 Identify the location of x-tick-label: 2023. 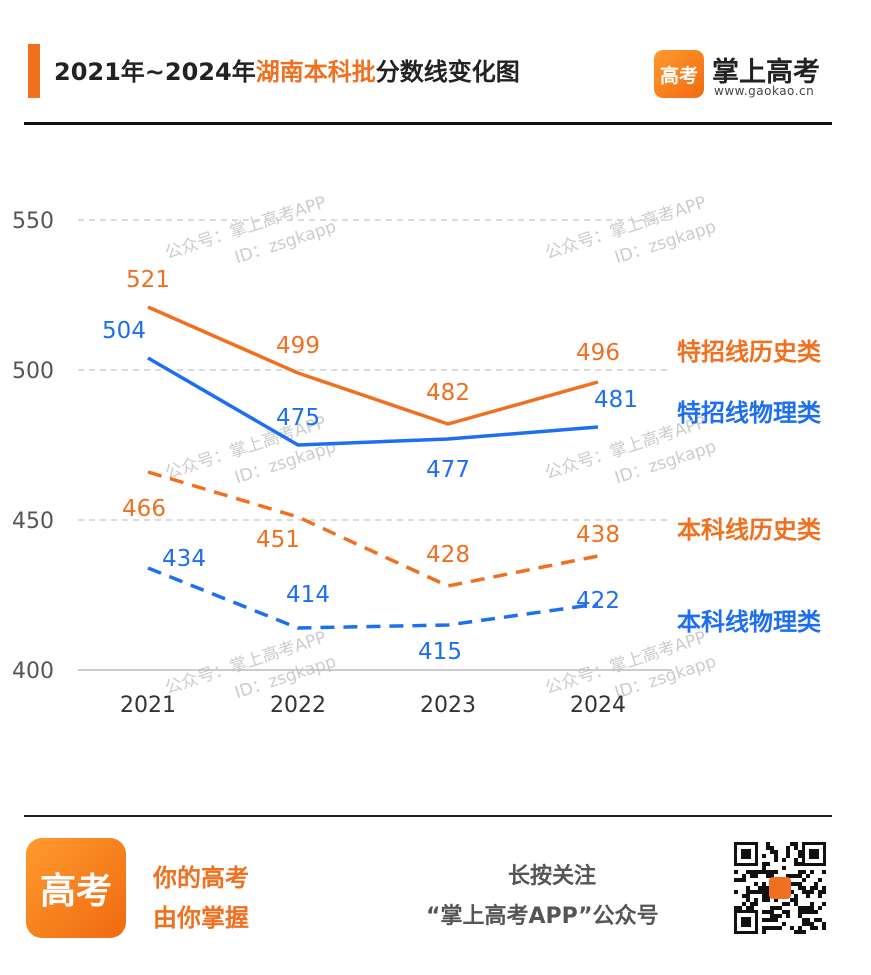
(448, 705).